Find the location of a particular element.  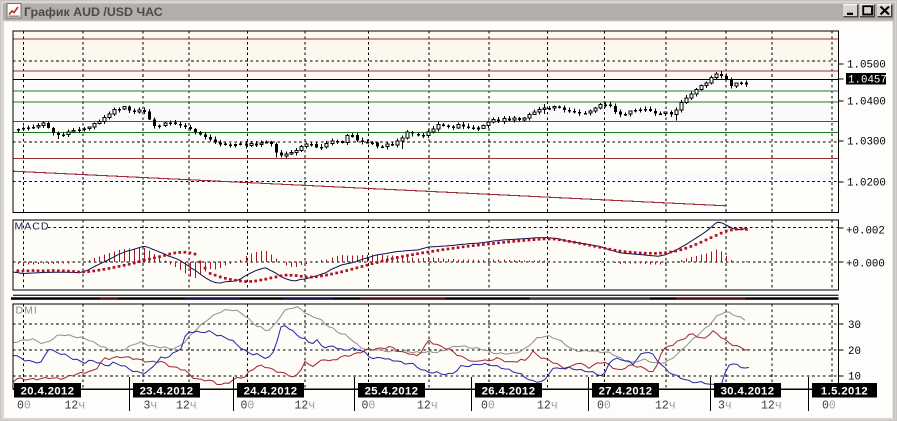

svg-text: 30.4.2012 is located at coordinates (748, 392).